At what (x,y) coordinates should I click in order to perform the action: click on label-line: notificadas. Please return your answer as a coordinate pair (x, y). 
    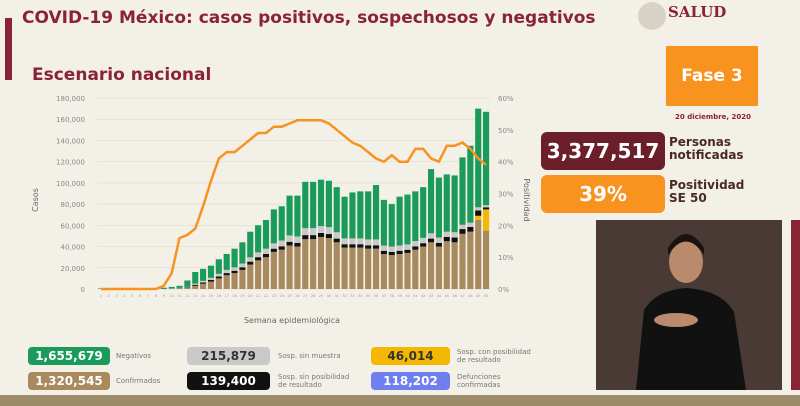
    Looking at the image, I should click on (706, 155).